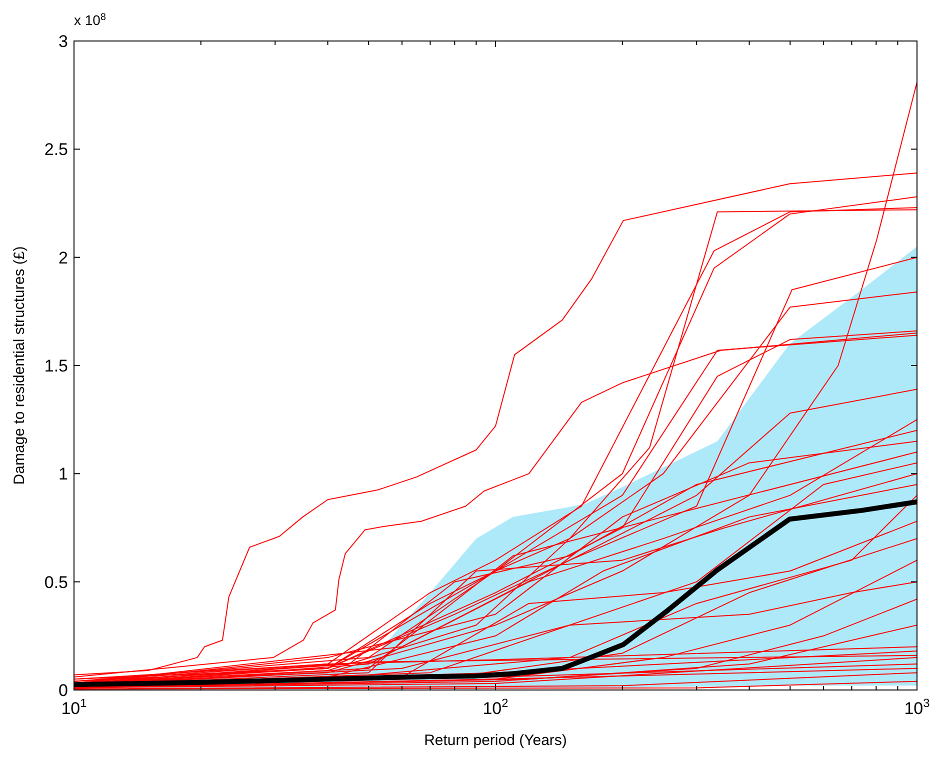 This screenshot has width=937, height=757. Describe the element at coordinates (495, 707) in the screenshot. I see `x-tick-label: 10$^{2}$` at that location.